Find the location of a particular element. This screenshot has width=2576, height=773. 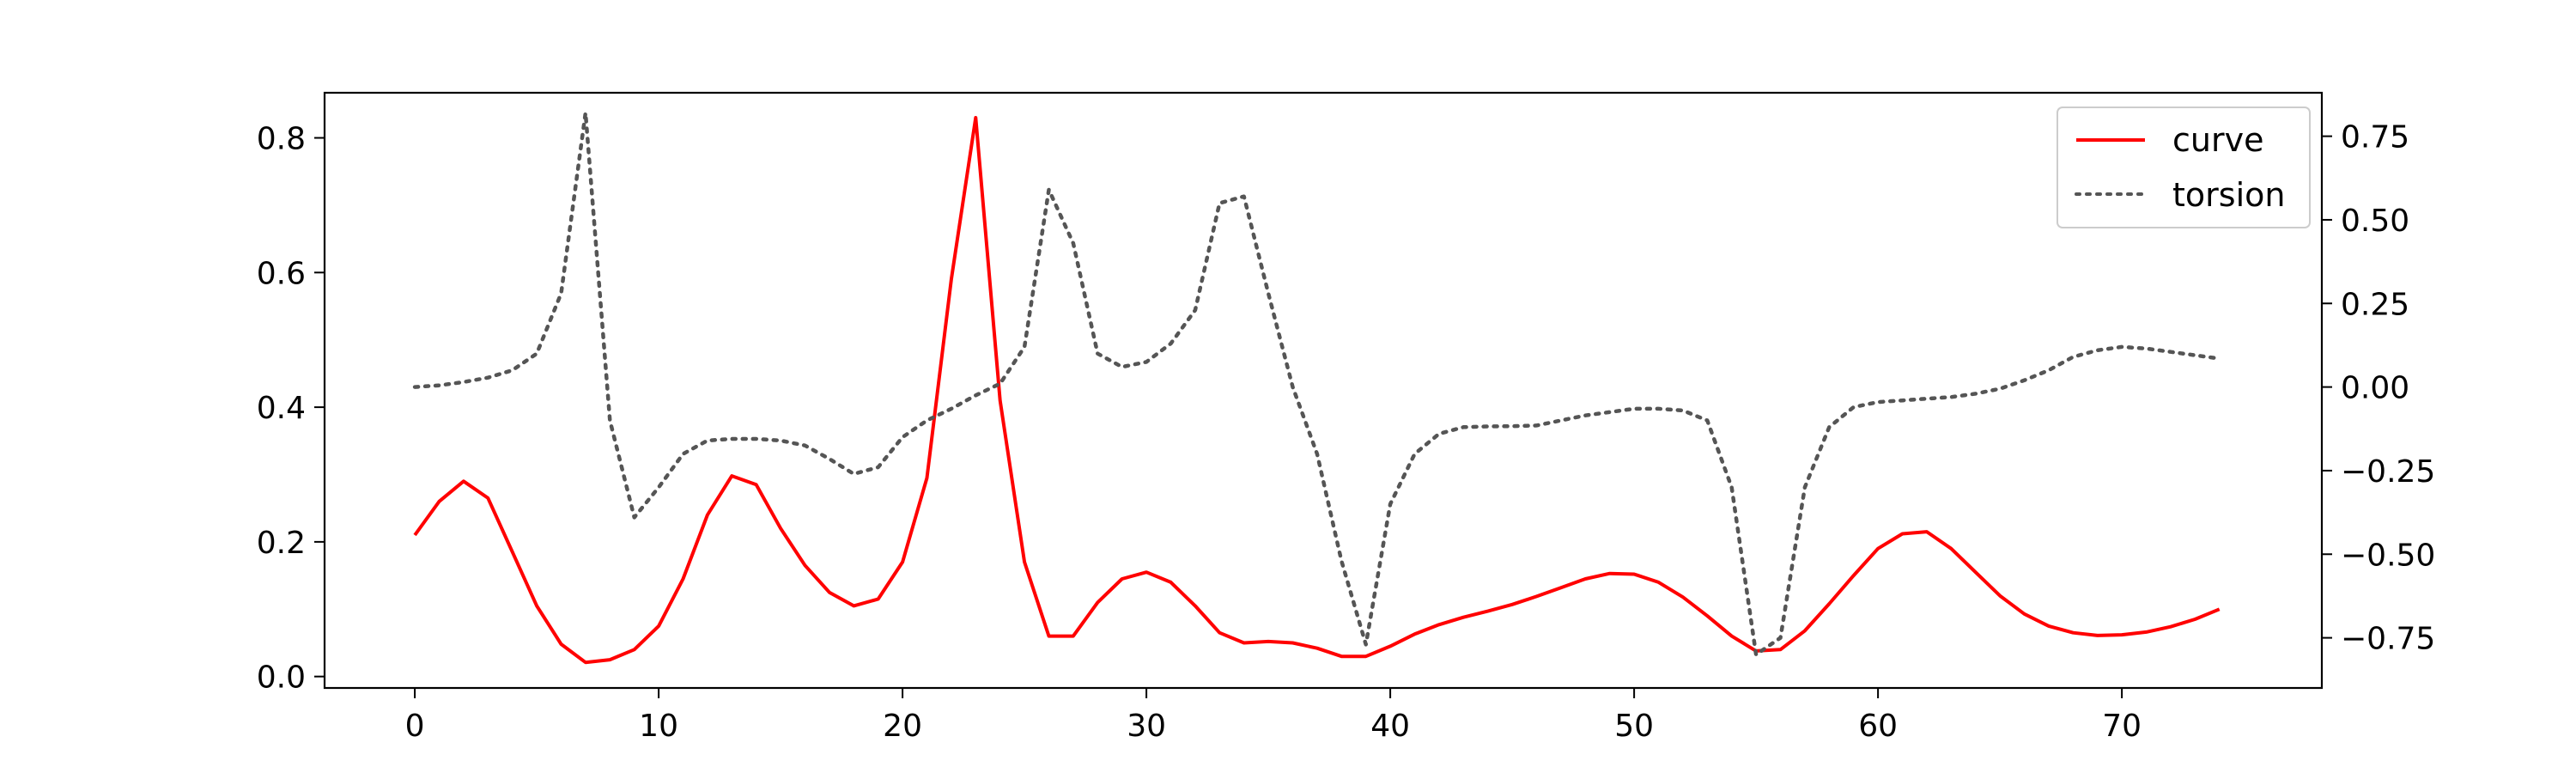

y-tick-label: 0.8 is located at coordinates (281, 139).